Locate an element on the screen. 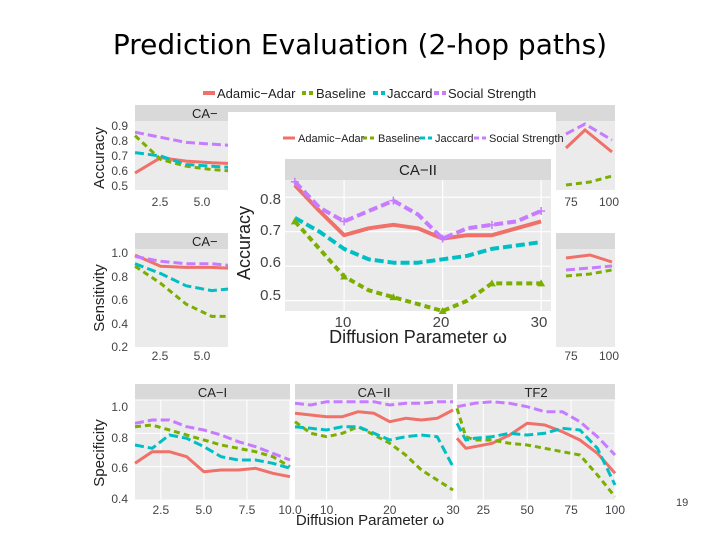 The width and height of the screenshot is (720, 540). sensitivity-ytick: 0.2 is located at coordinates (119, 347).